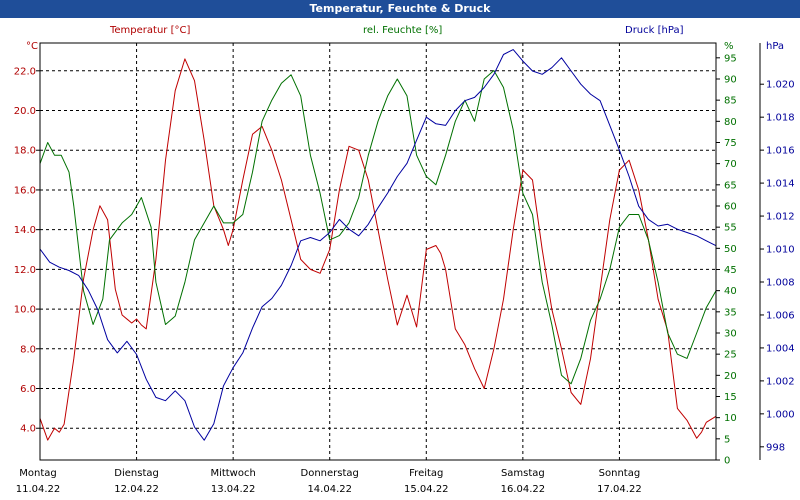 The image size is (800, 500). I want to click on x-label-day: Mittwoch, so click(232, 473).